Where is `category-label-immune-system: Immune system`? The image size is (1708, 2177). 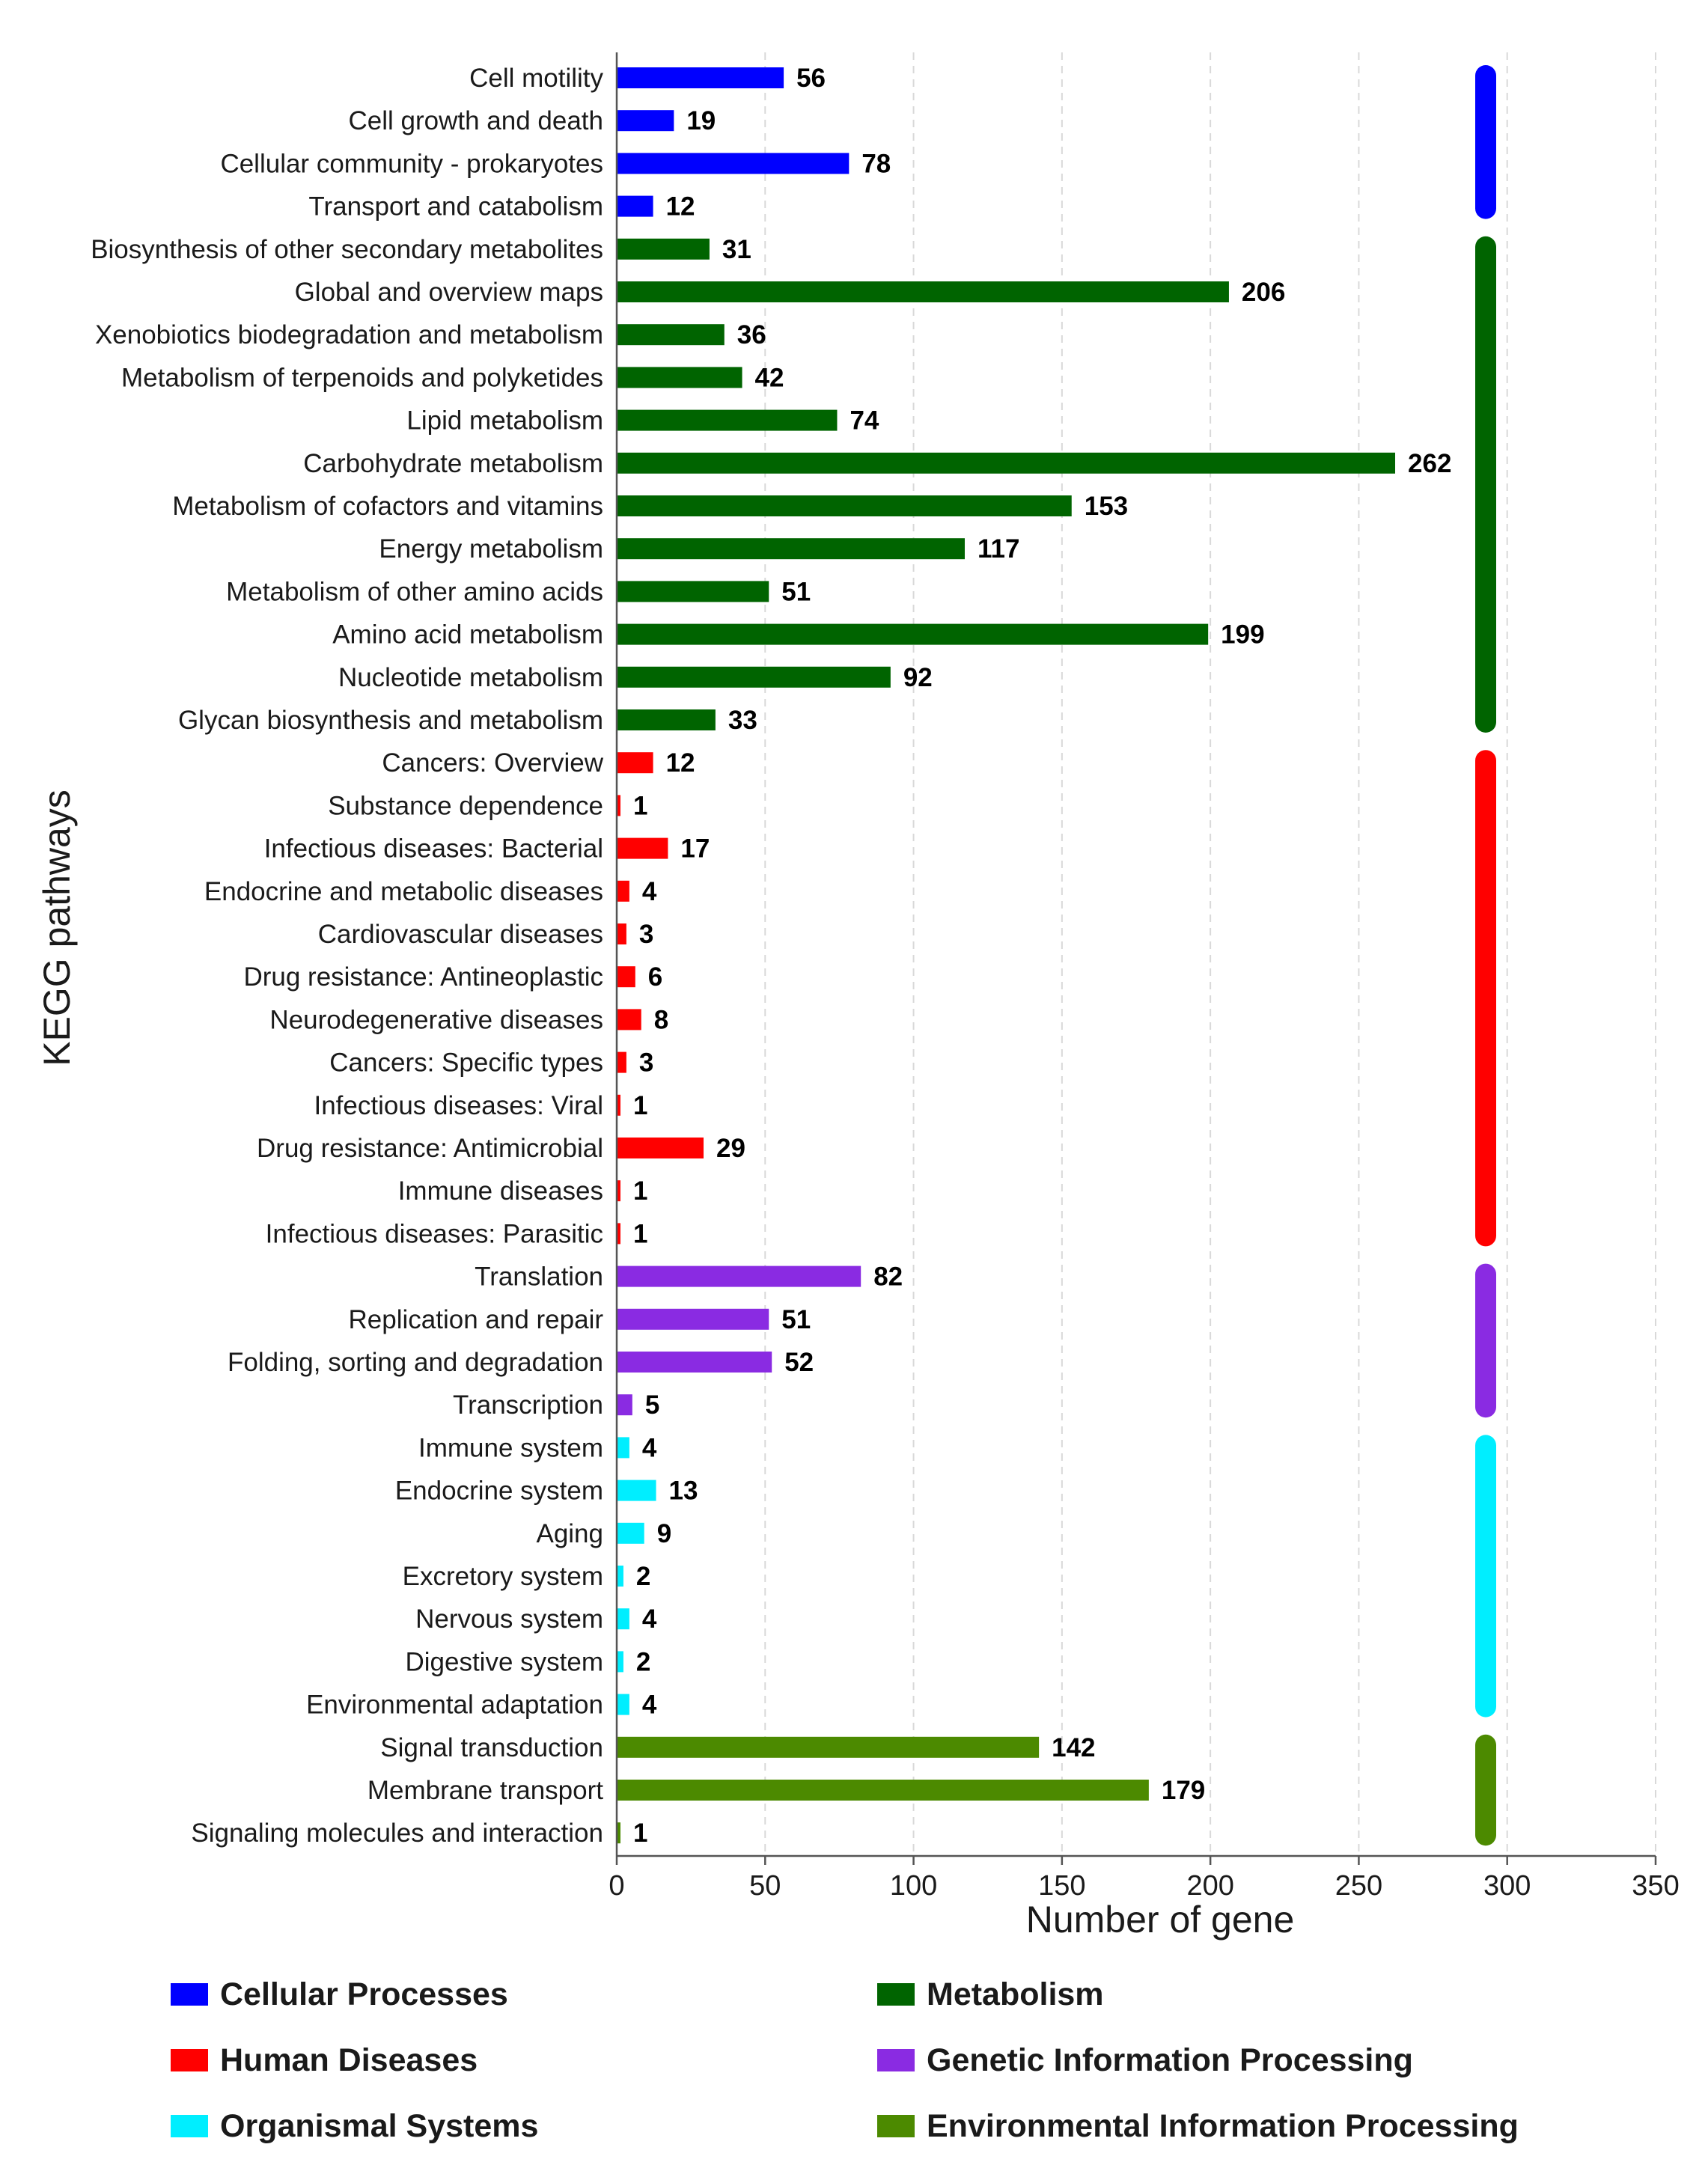
category-label-immune-system: Immune system is located at coordinates (511, 1447).